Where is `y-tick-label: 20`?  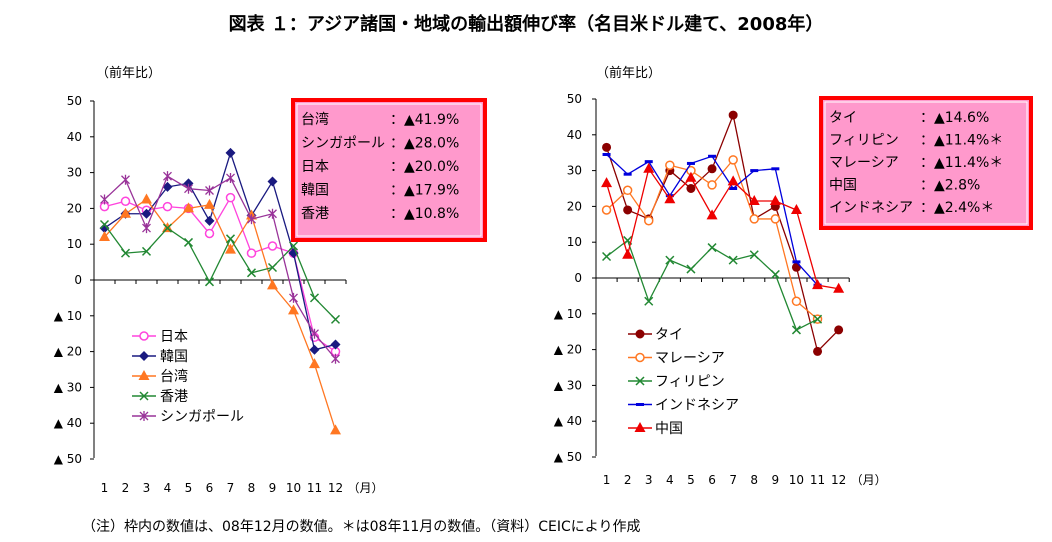
y-tick-label: 20 is located at coordinates (574, 206).